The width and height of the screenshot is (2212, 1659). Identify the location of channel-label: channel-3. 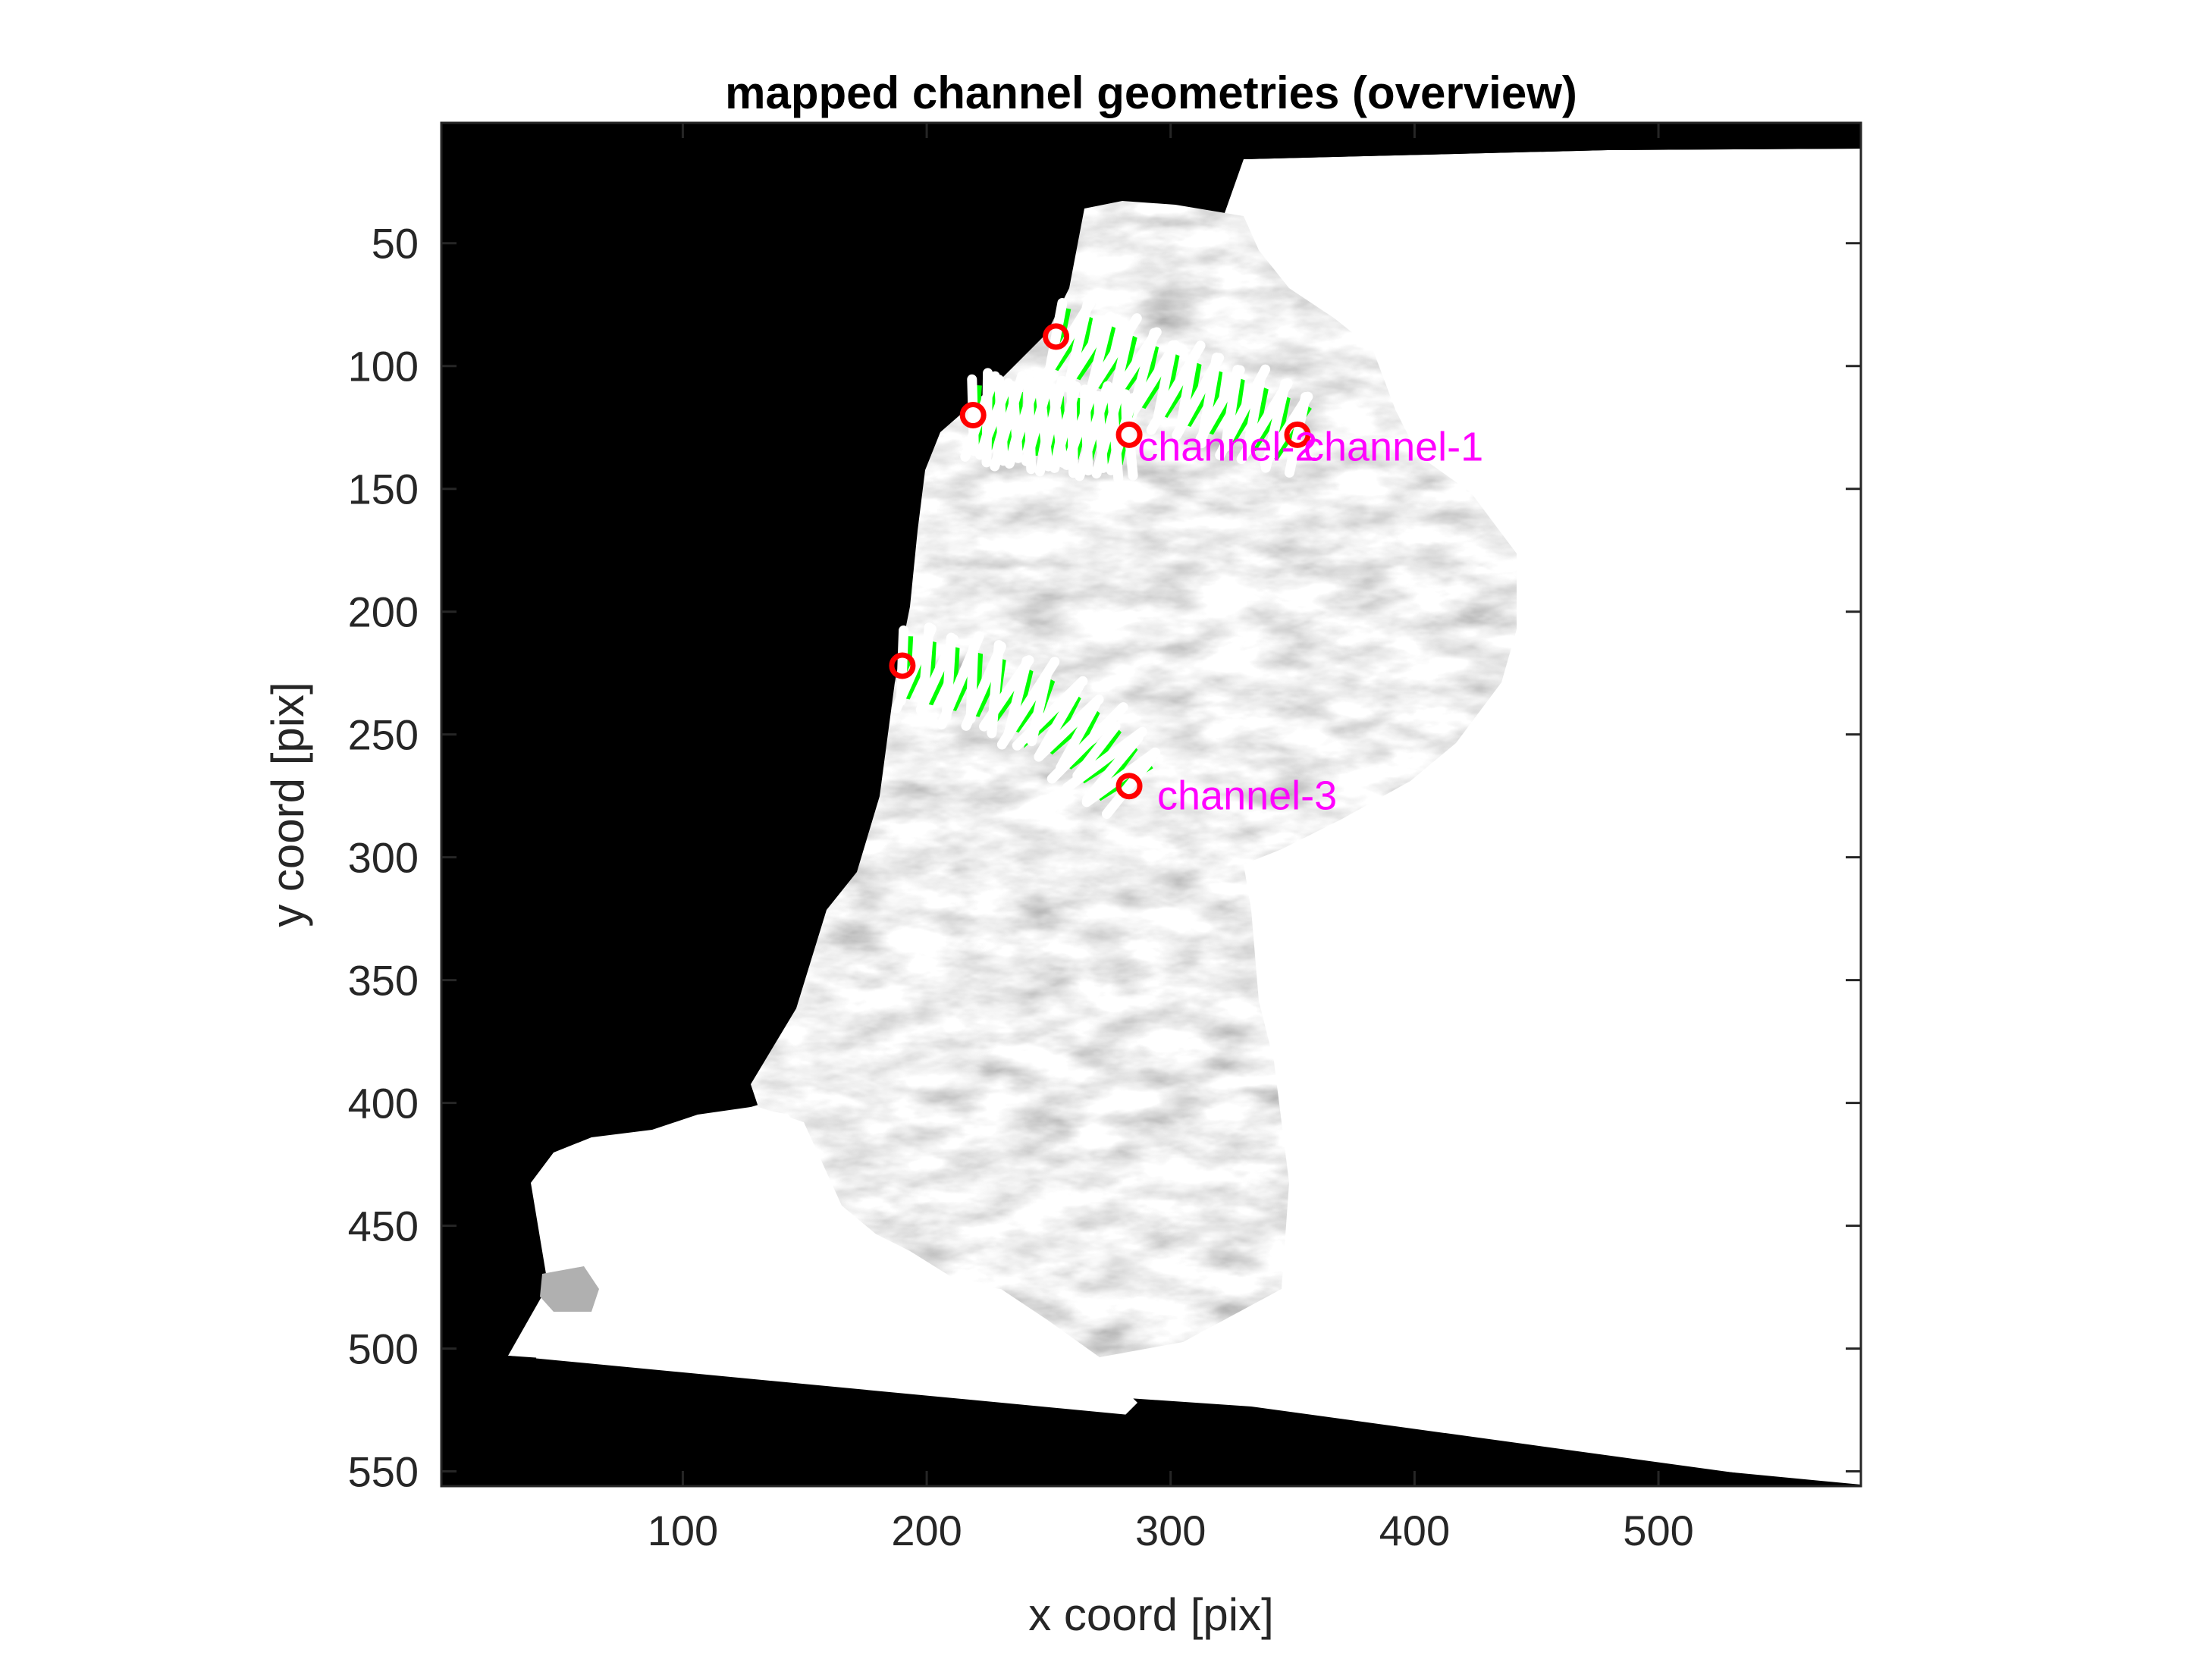
(1247, 796).